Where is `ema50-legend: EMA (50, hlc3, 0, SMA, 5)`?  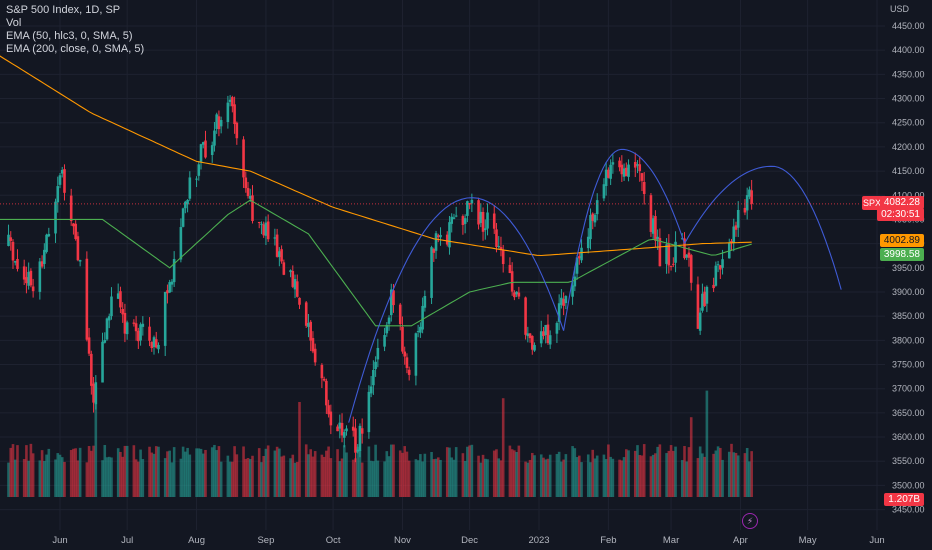
ema50-legend: EMA (50, hlc3, 0, SMA, 5) is located at coordinates (69, 36).